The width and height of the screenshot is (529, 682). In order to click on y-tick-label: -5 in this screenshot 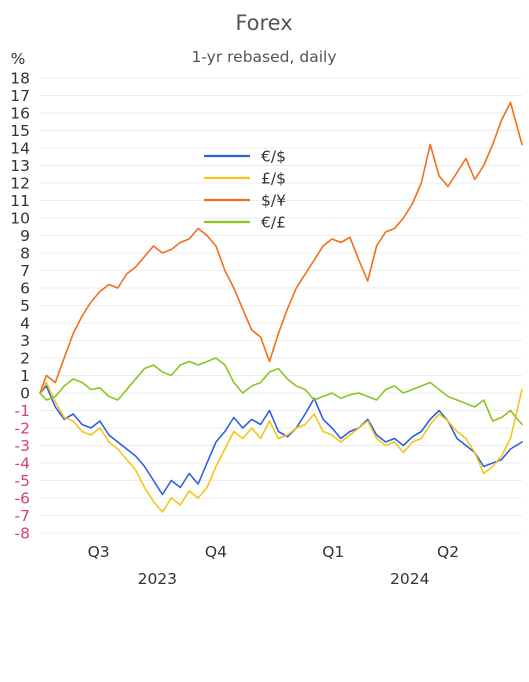, I will do `click(22, 481)`.